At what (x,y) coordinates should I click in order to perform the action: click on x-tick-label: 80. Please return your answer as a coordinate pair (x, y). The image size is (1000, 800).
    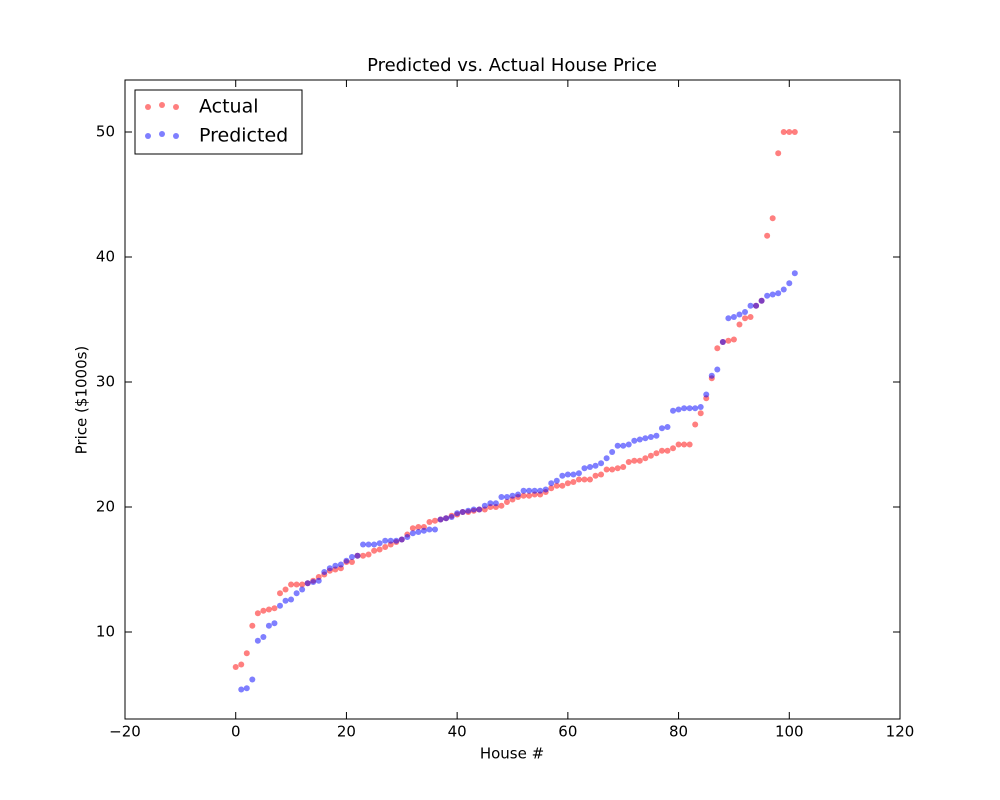
    Looking at the image, I should click on (678, 732).